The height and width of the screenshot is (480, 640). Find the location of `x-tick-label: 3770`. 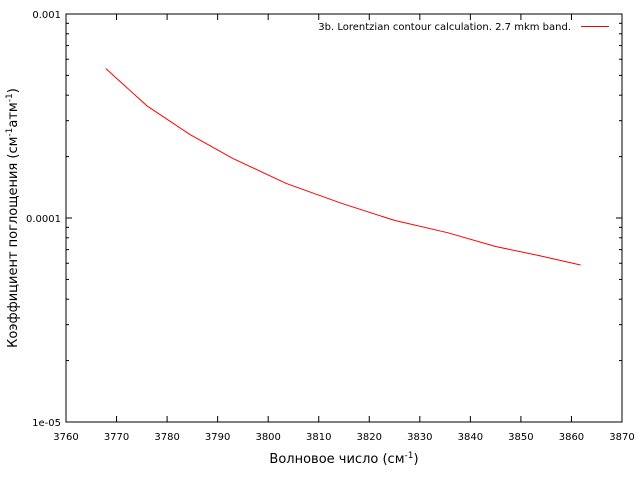

x-tick-label: 3770 is located at coordinates (116, 437).